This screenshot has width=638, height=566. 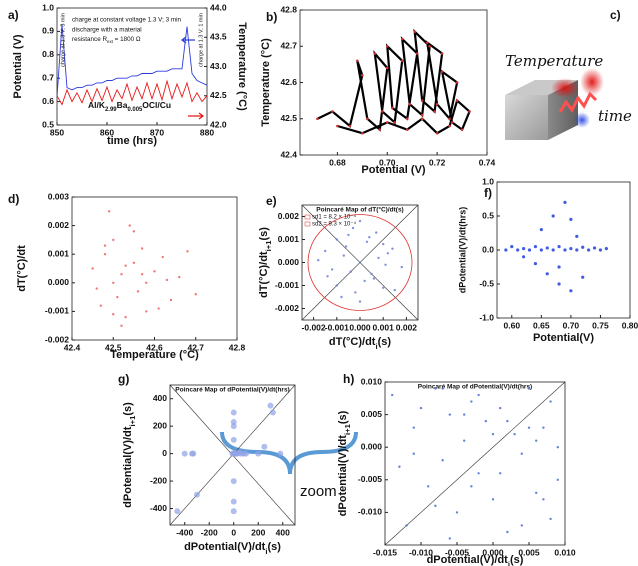 I want to click on x-tick-label: 850, so click(x=57, y=132).